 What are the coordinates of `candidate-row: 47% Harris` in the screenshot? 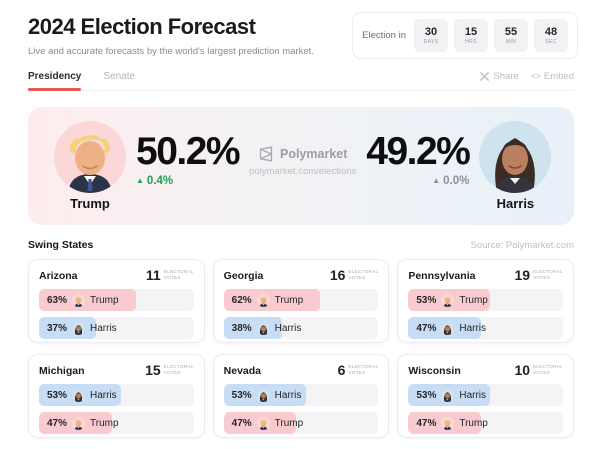 It's located at (485, 328).